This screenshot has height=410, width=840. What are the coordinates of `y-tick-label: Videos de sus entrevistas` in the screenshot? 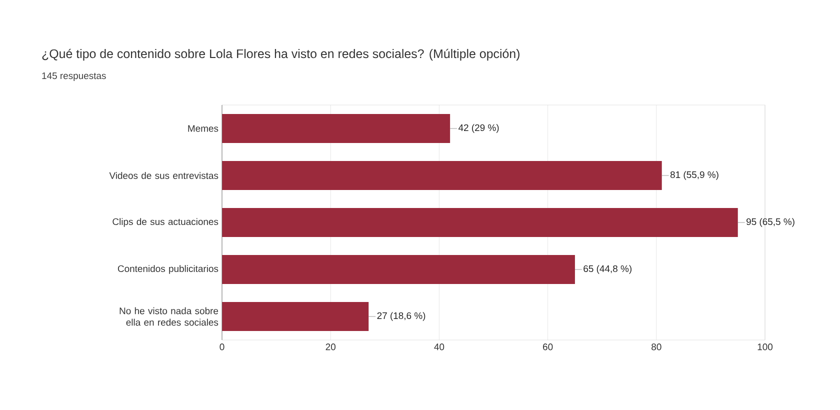 It's located at (163, 175).